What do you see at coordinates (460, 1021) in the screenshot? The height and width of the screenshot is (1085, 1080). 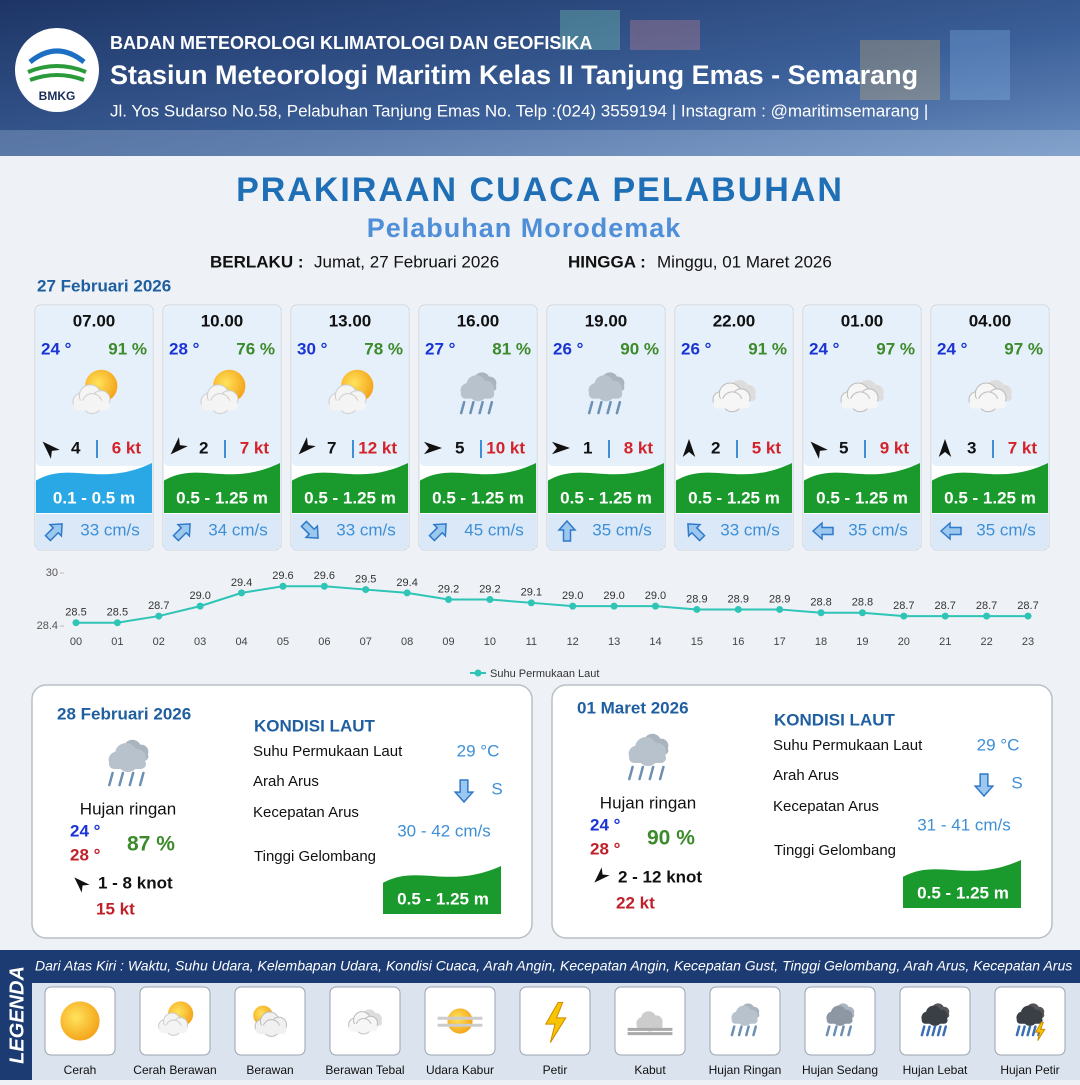 I see `sun` at bounding box center [460, 1021].